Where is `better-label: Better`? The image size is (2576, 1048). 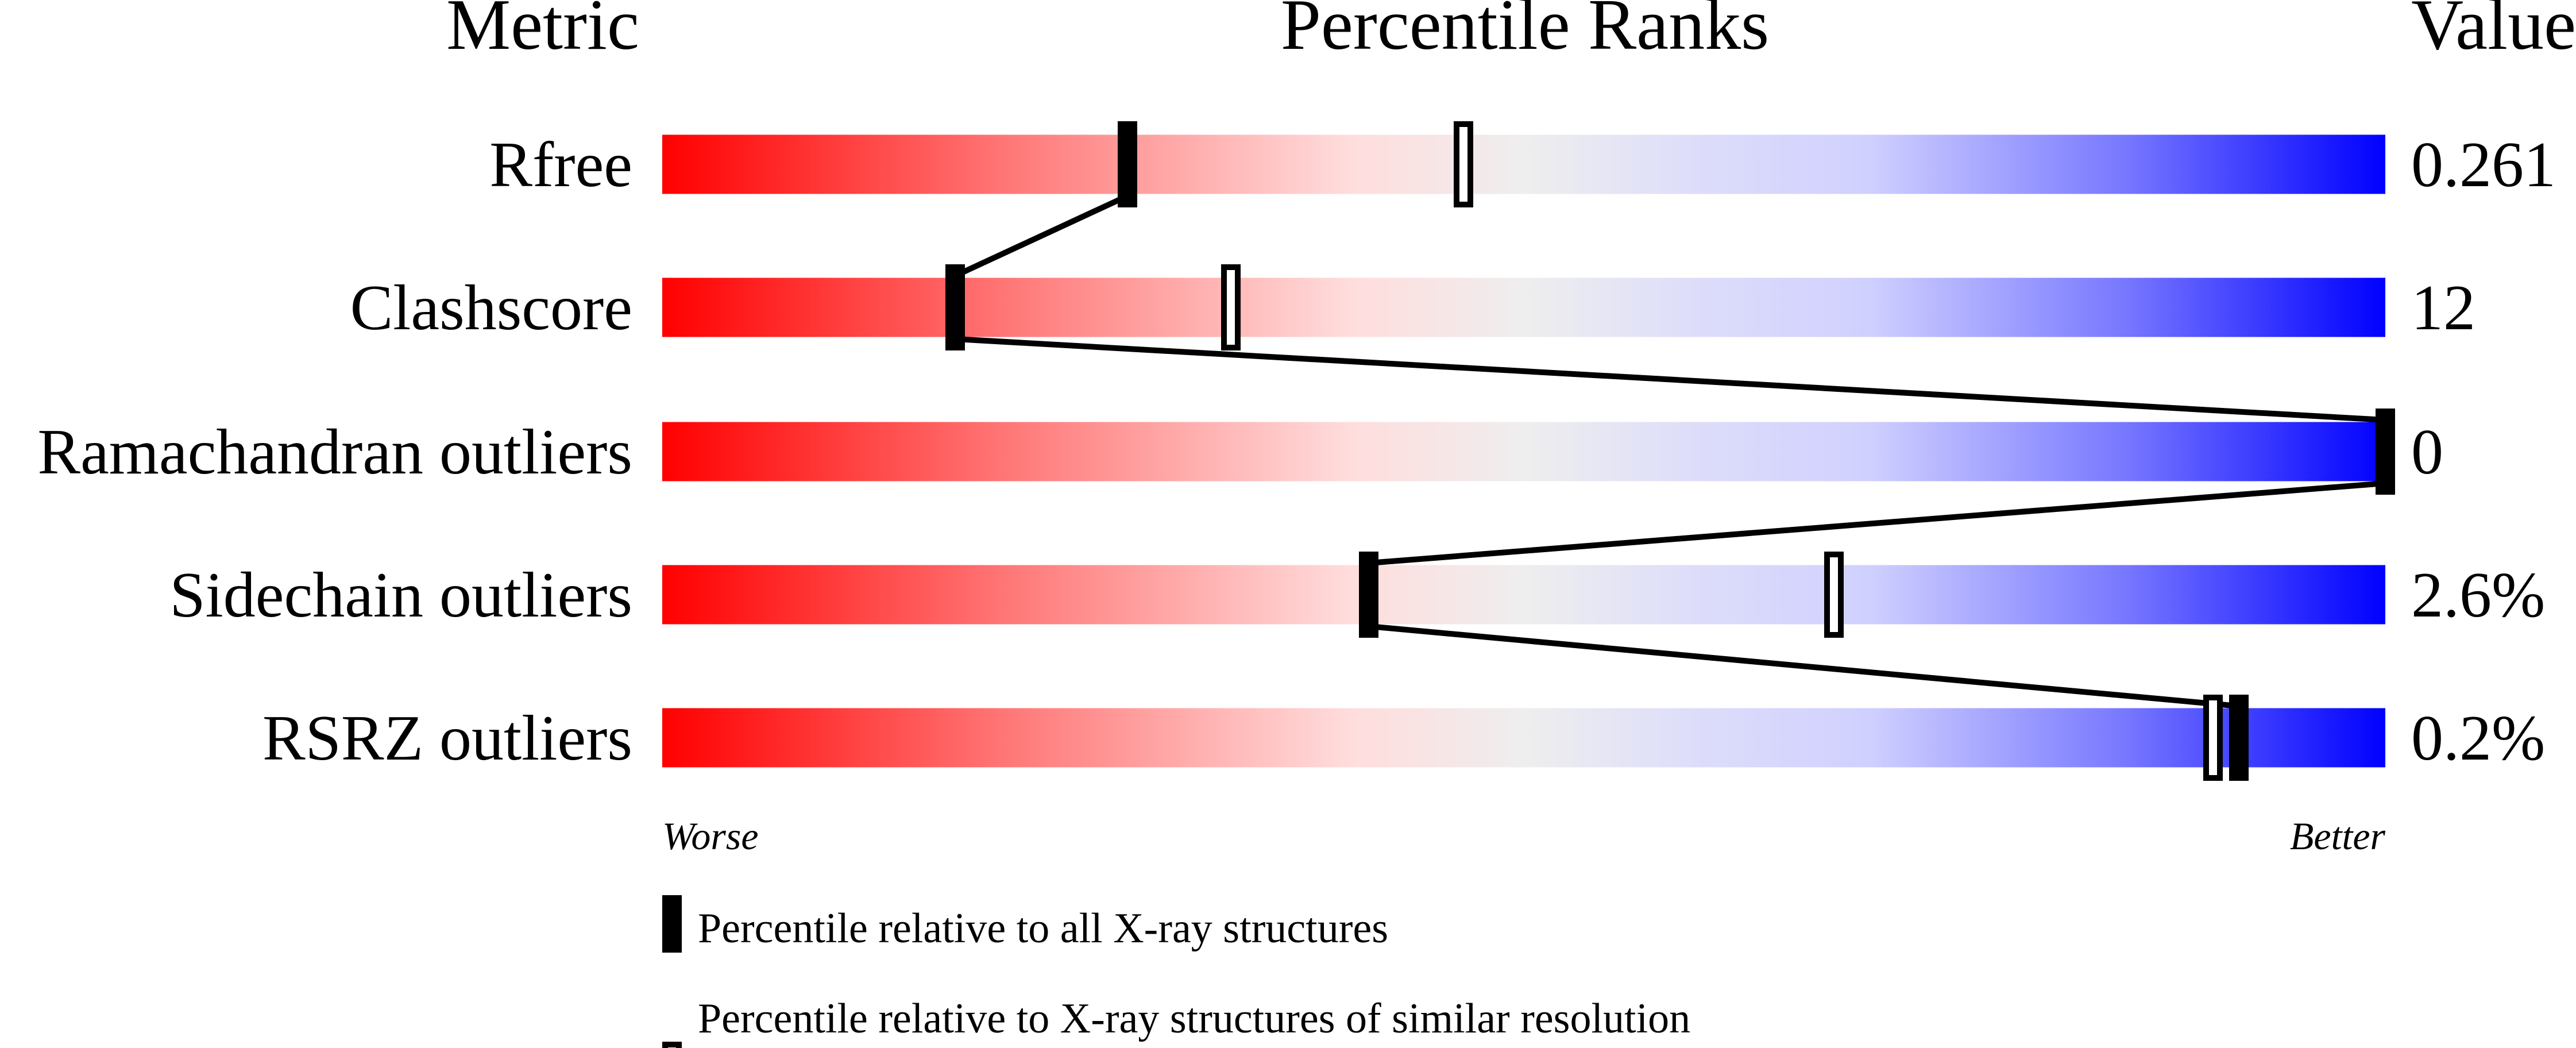 better-label: Better is located at coordinates (2338, 836).